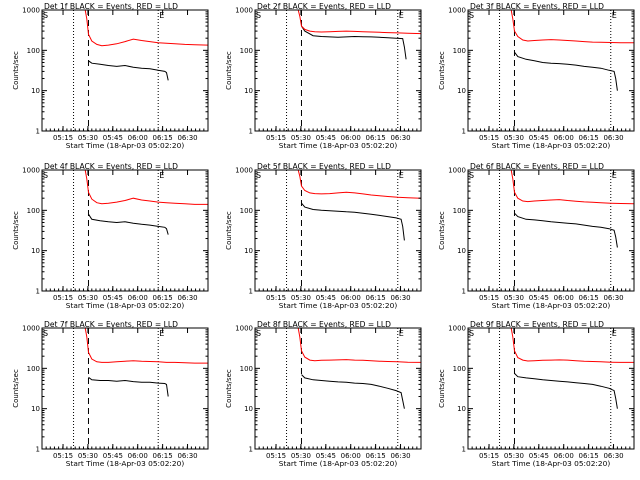  I want to click on panel-title: Det 2f BLACK = Events, RED = LLD, so click(324, 6).